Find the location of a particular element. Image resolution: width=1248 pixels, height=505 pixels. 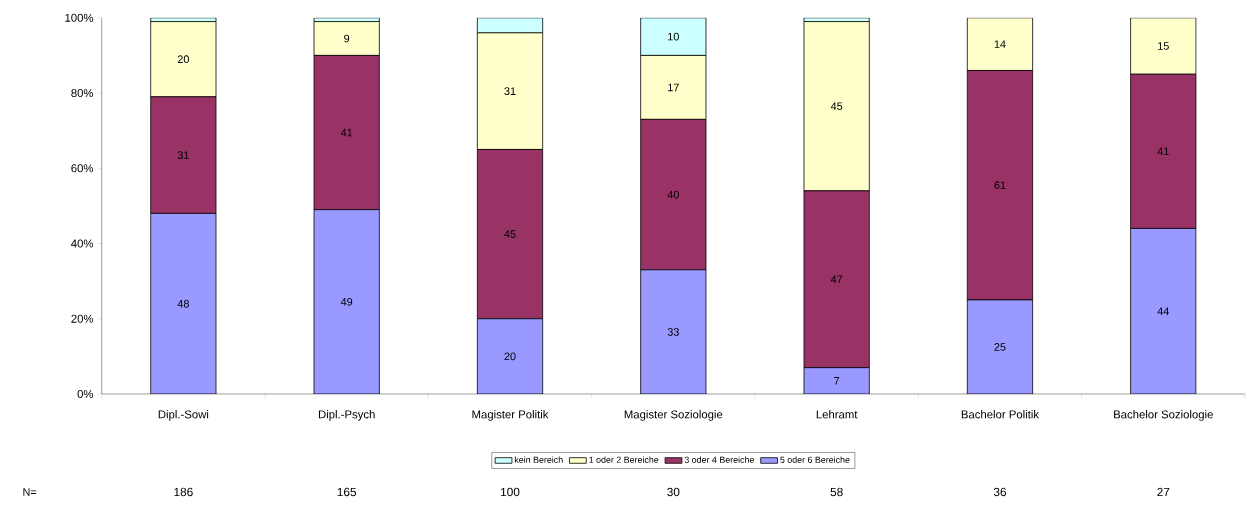

data-label: 7 is located at coordinates (837, 381).